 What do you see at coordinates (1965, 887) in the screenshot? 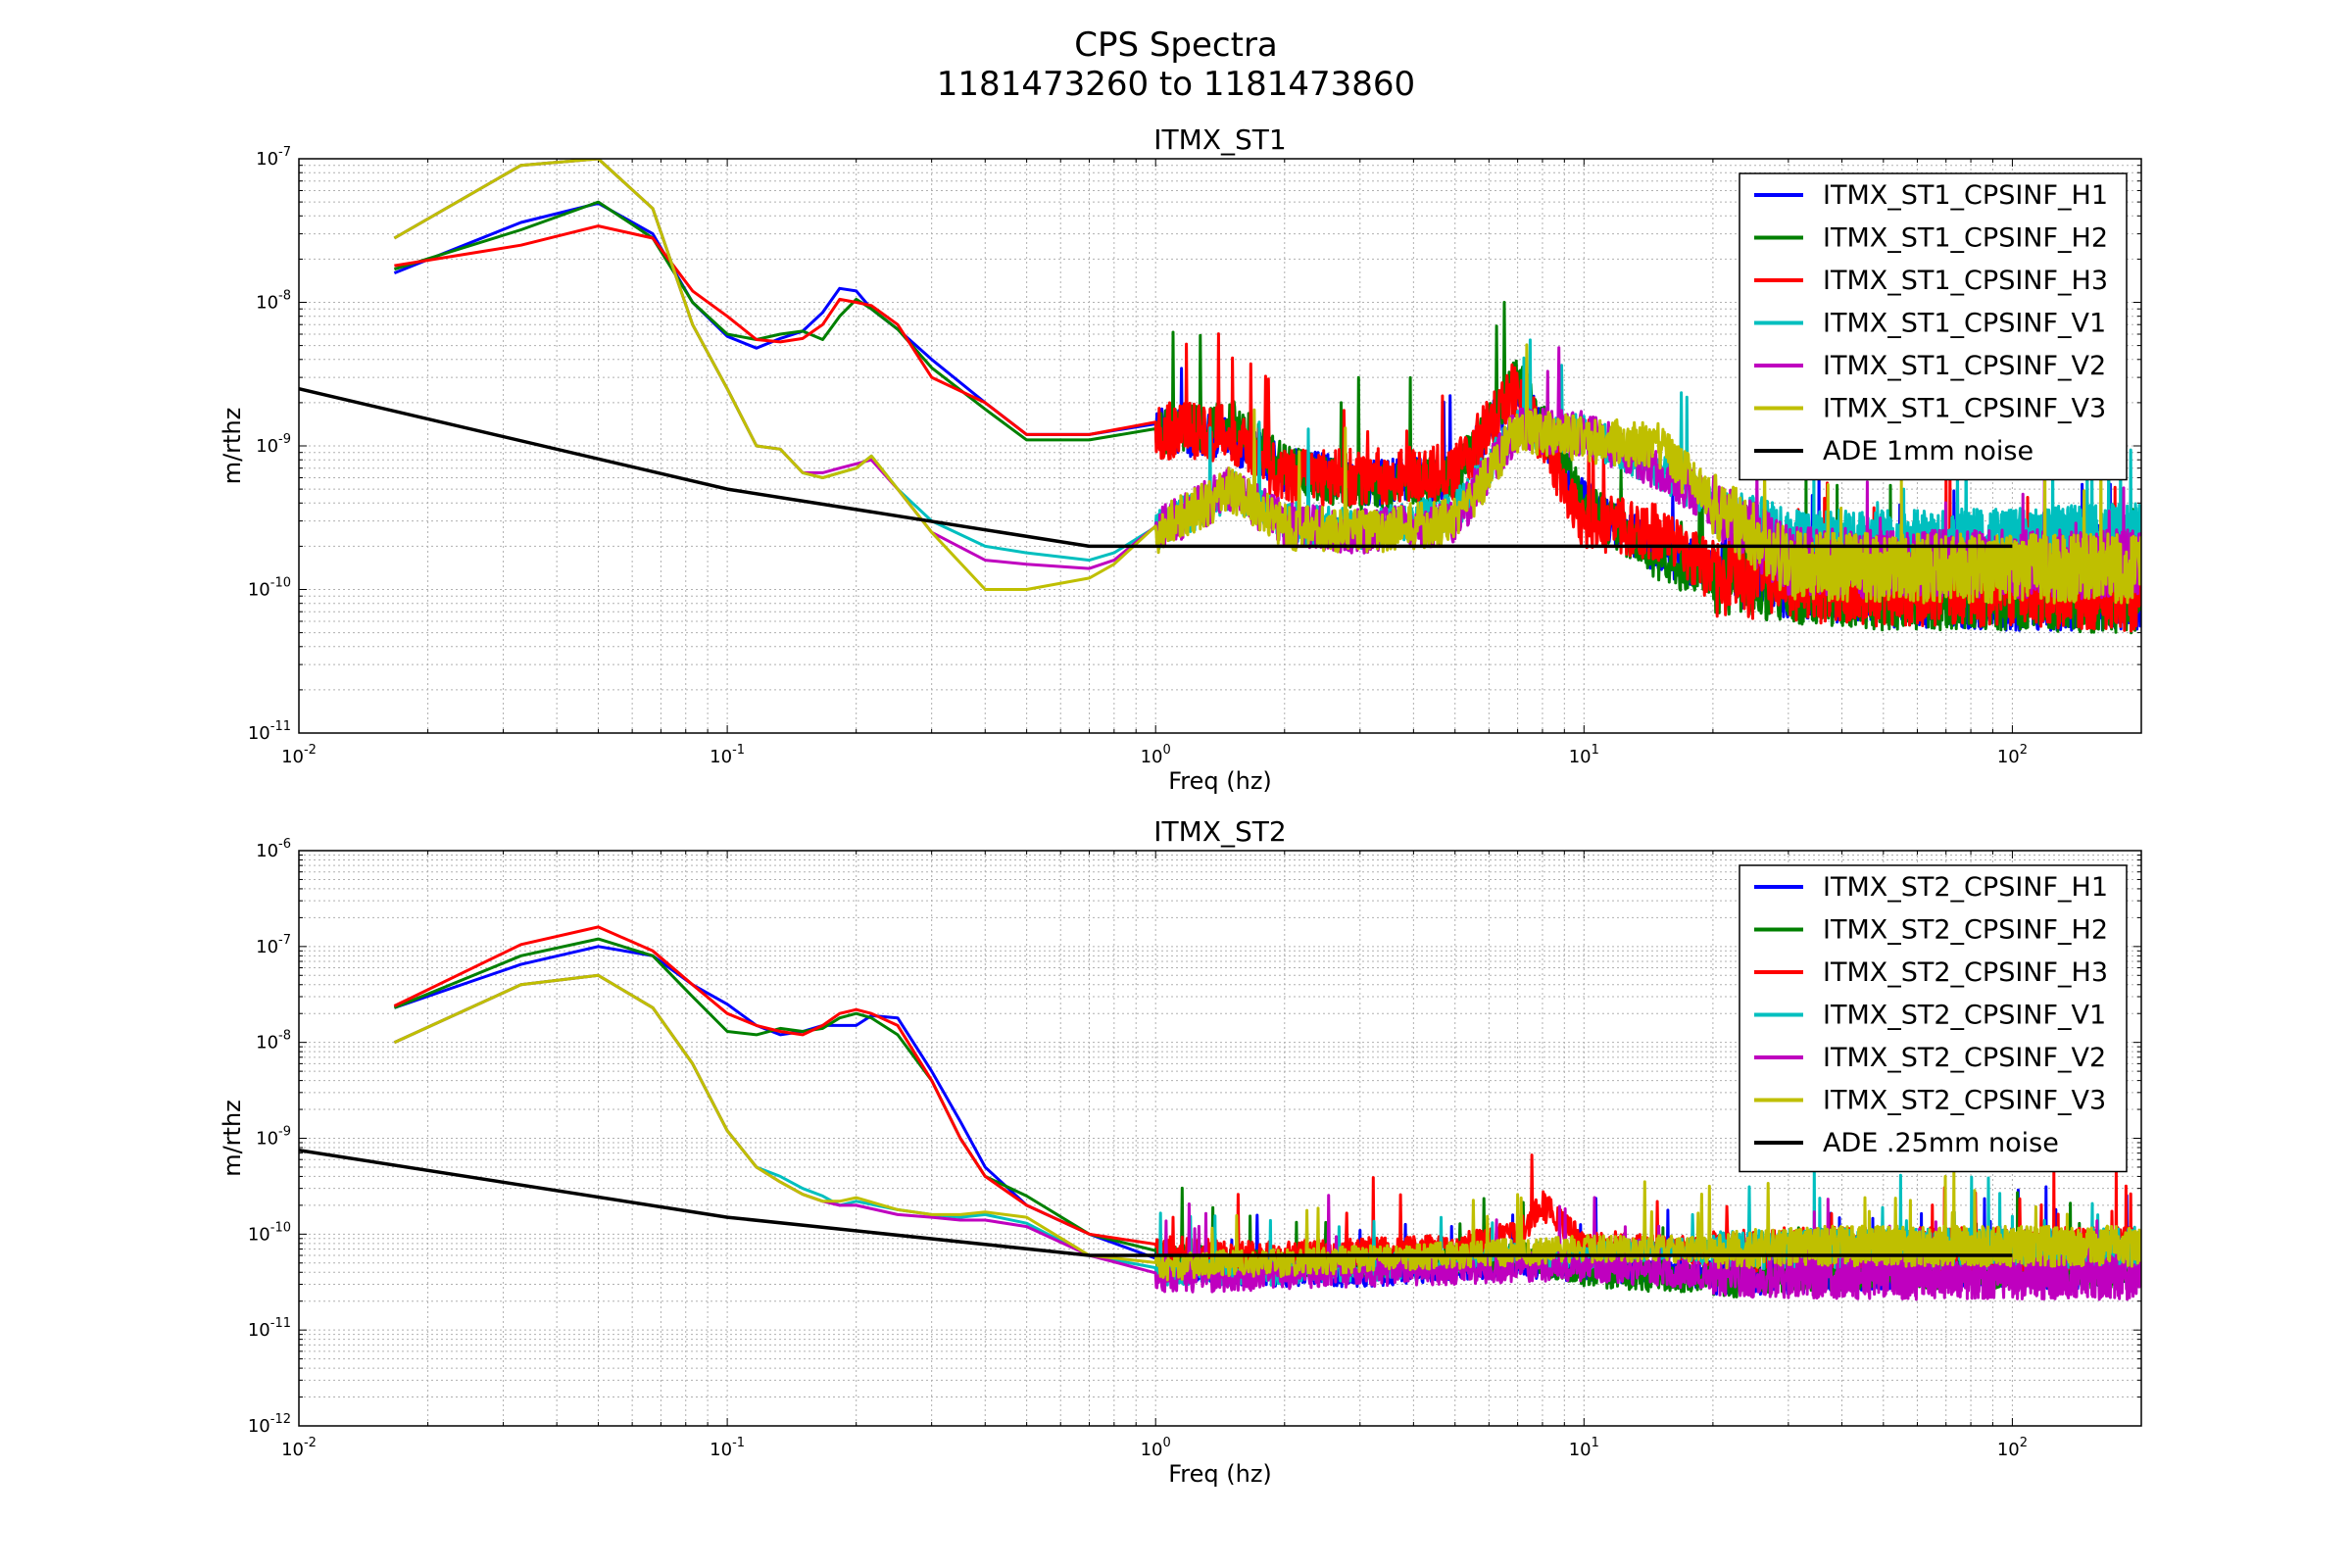
I see `legend-entry: ITMX_ST2_CPSINF_H1` at bounding box center [1965, 887].